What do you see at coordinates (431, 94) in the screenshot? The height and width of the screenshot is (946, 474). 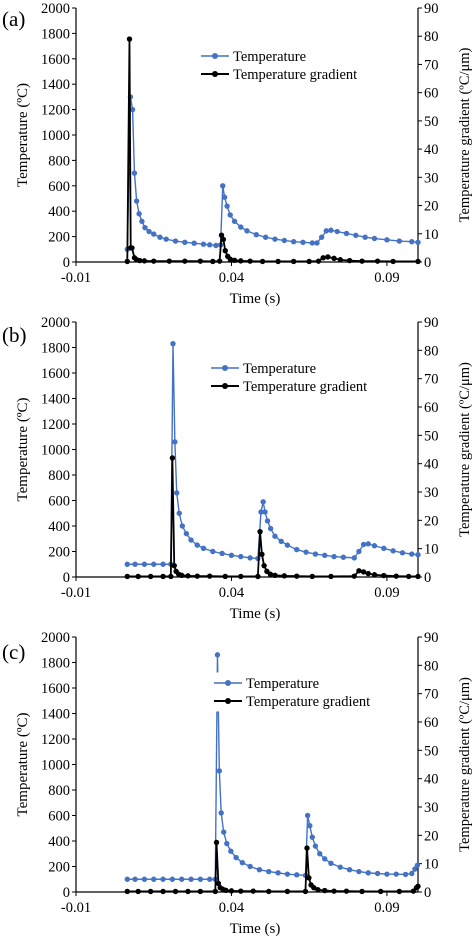 I see `right-y-tick-label: 60` at bounding box center [431, 94].